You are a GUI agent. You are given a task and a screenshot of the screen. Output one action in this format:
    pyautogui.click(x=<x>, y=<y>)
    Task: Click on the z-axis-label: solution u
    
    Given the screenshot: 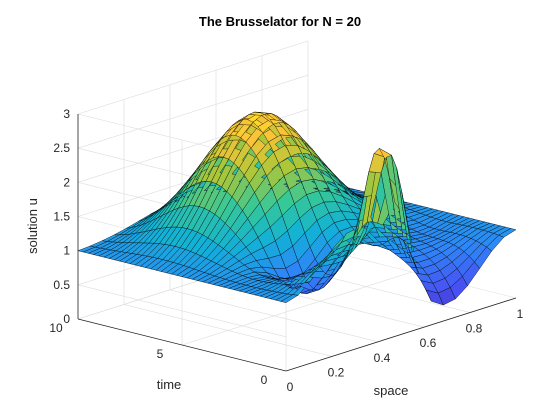 What is the action you would take?
    pyautogui.click(x=32, y=226)
    